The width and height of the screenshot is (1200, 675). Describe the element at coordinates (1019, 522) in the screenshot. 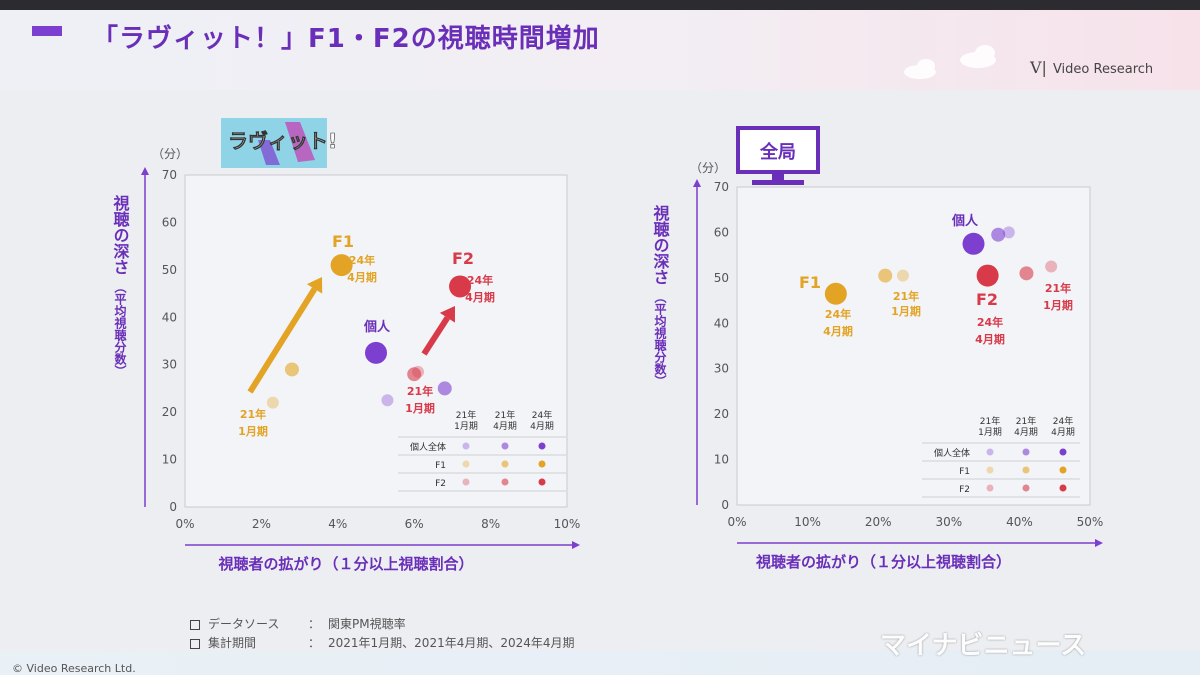

I see `x-tick-label: 40%` at that location.